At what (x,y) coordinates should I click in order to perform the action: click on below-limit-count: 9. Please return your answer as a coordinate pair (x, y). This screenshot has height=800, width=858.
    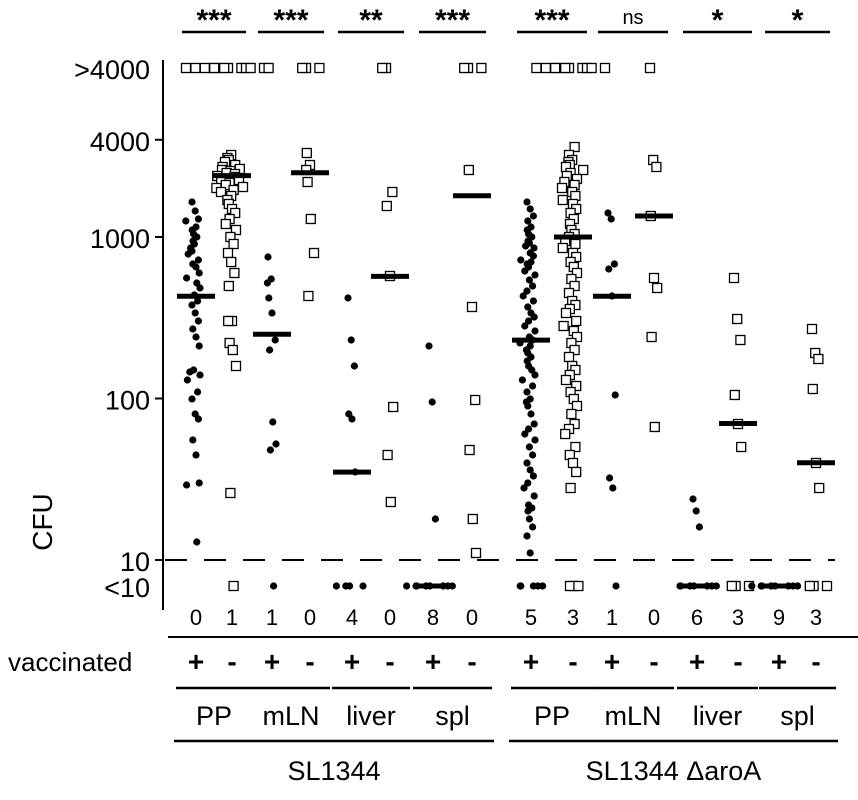
    Looking at the image, I should click on (779, 617).